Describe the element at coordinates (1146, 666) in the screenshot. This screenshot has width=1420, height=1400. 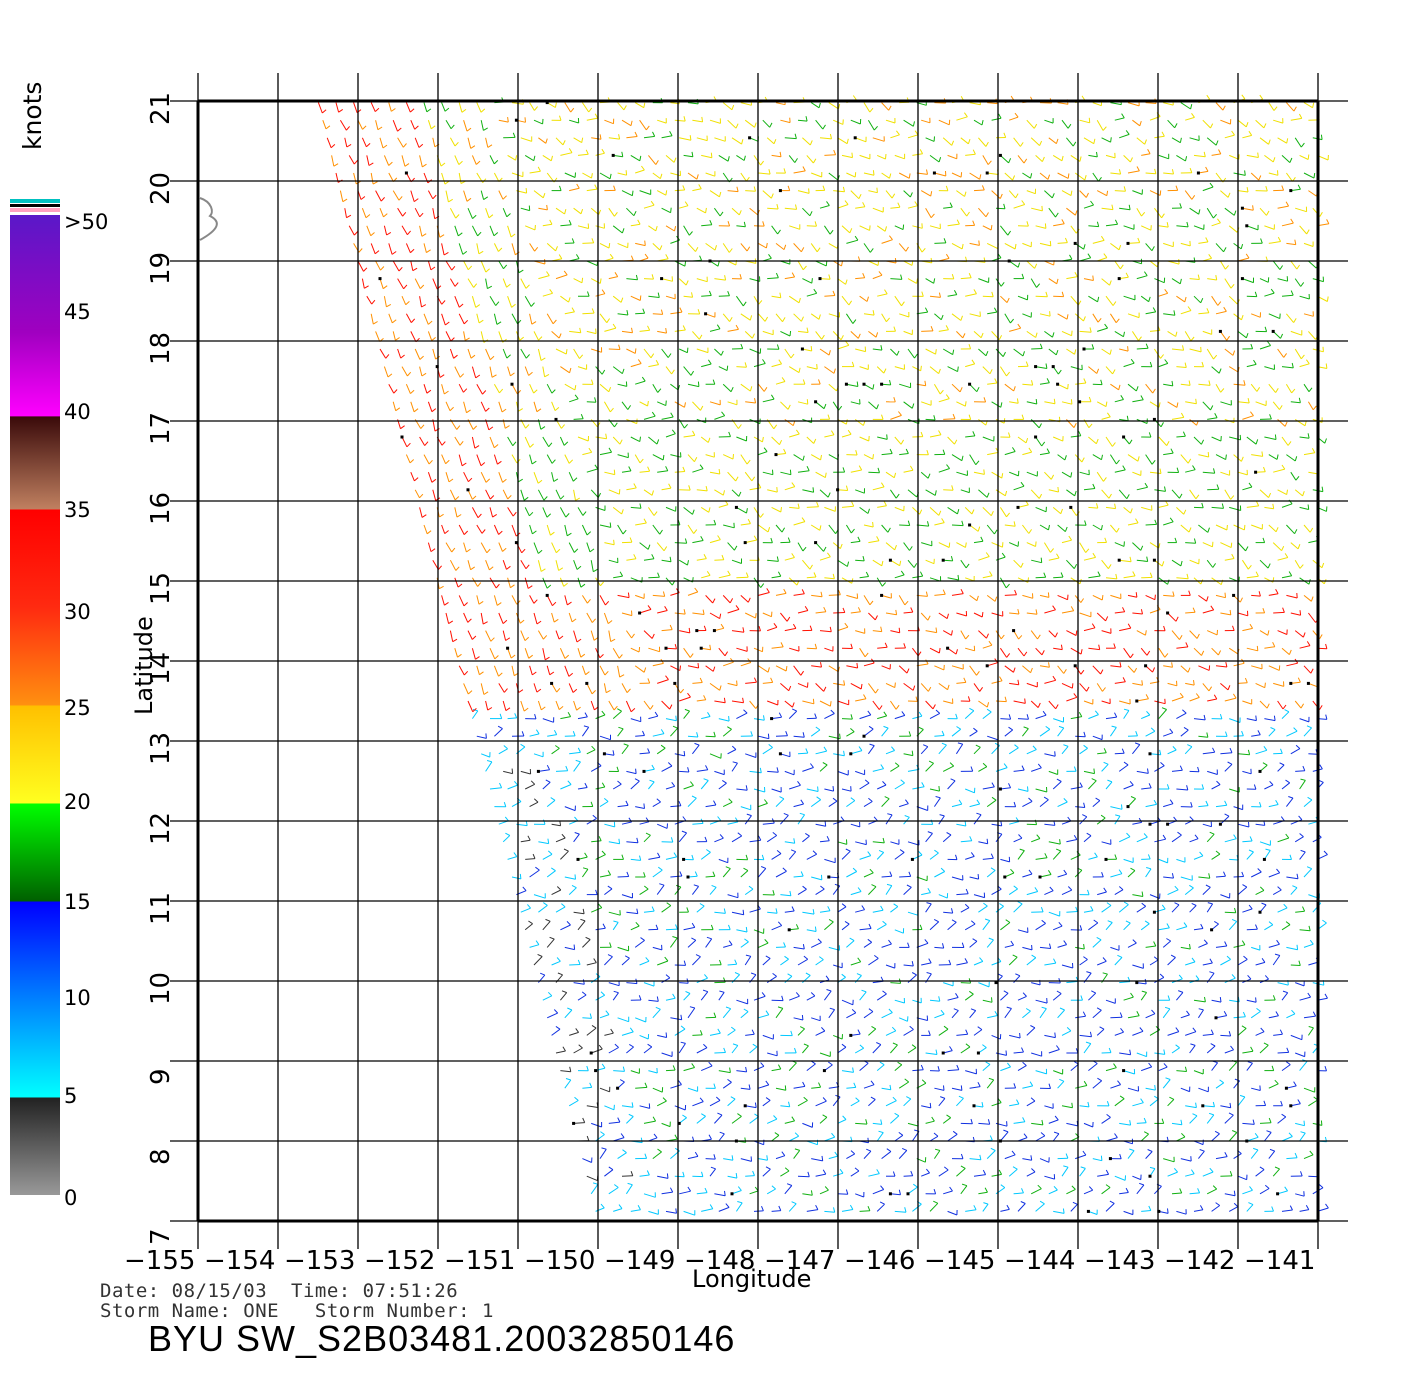
I see `rain-flag` at that location.